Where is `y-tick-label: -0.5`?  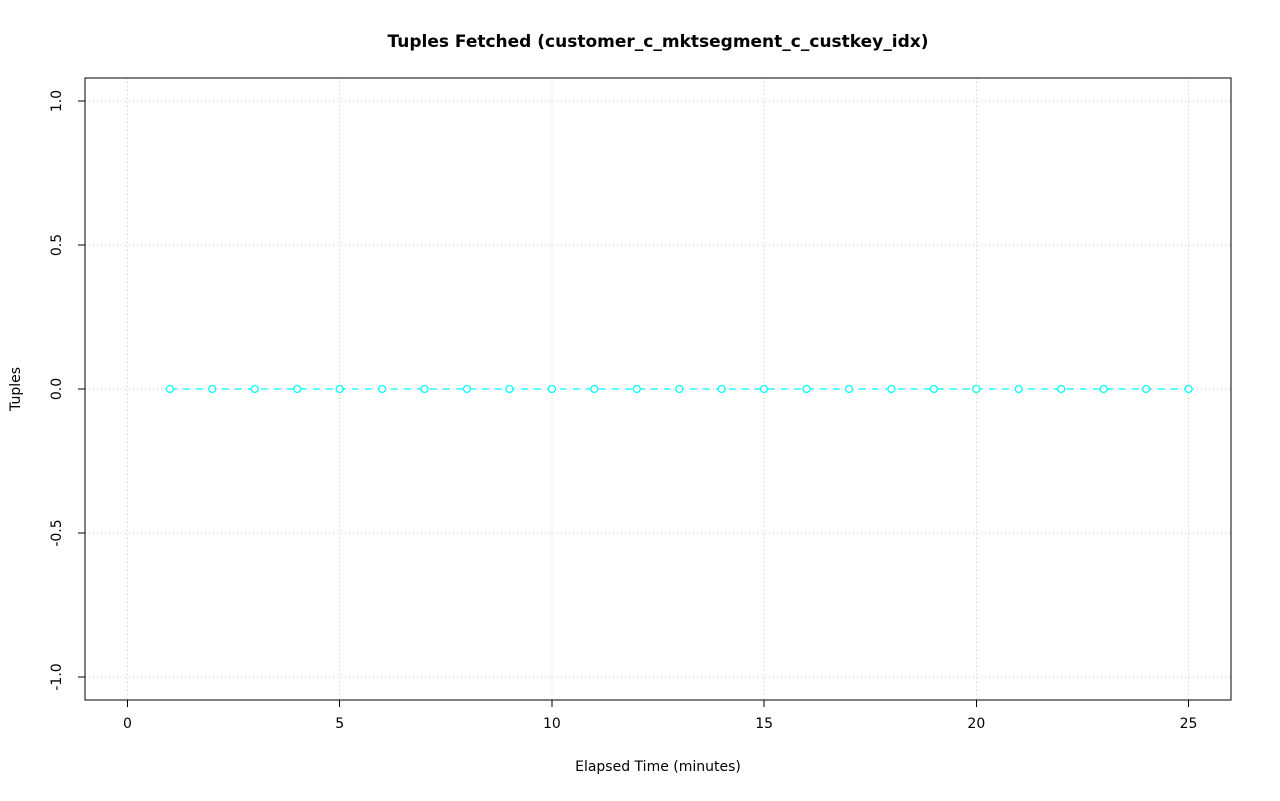
y-tick-label: -0.5 is located at coordinates (57, 532).